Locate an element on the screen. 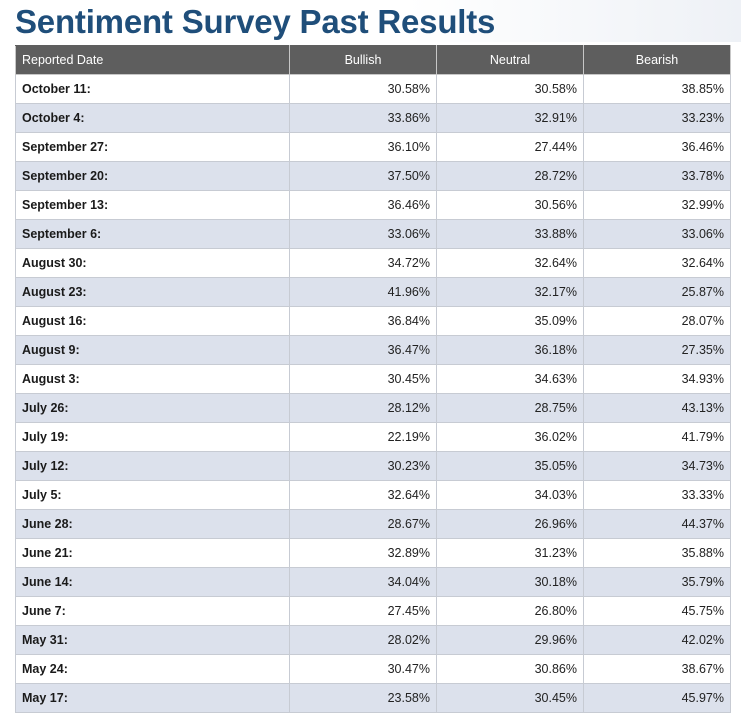  title-banner is located at coordinates (370, 21).